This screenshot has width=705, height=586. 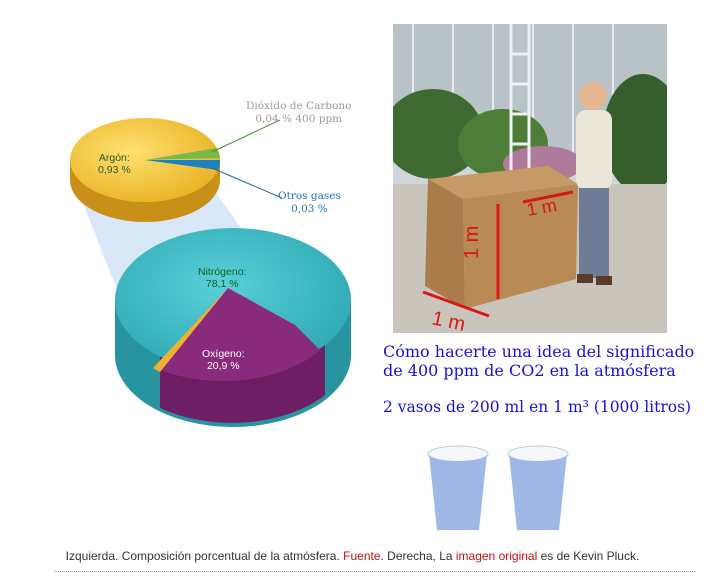 I want to click on argon-name: Argón:, so click(x=114, y=158).